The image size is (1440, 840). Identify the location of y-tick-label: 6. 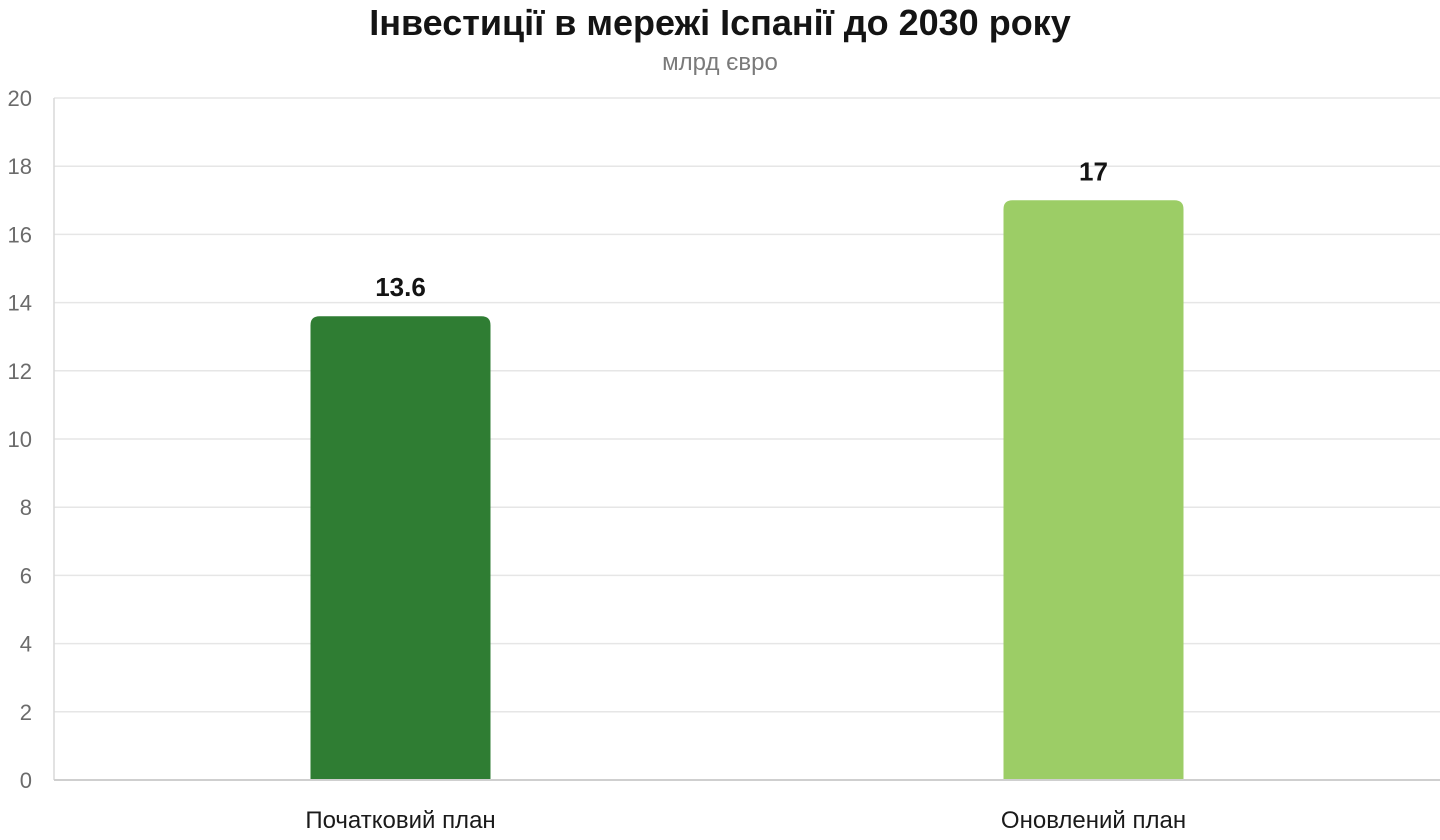
(26, 575).